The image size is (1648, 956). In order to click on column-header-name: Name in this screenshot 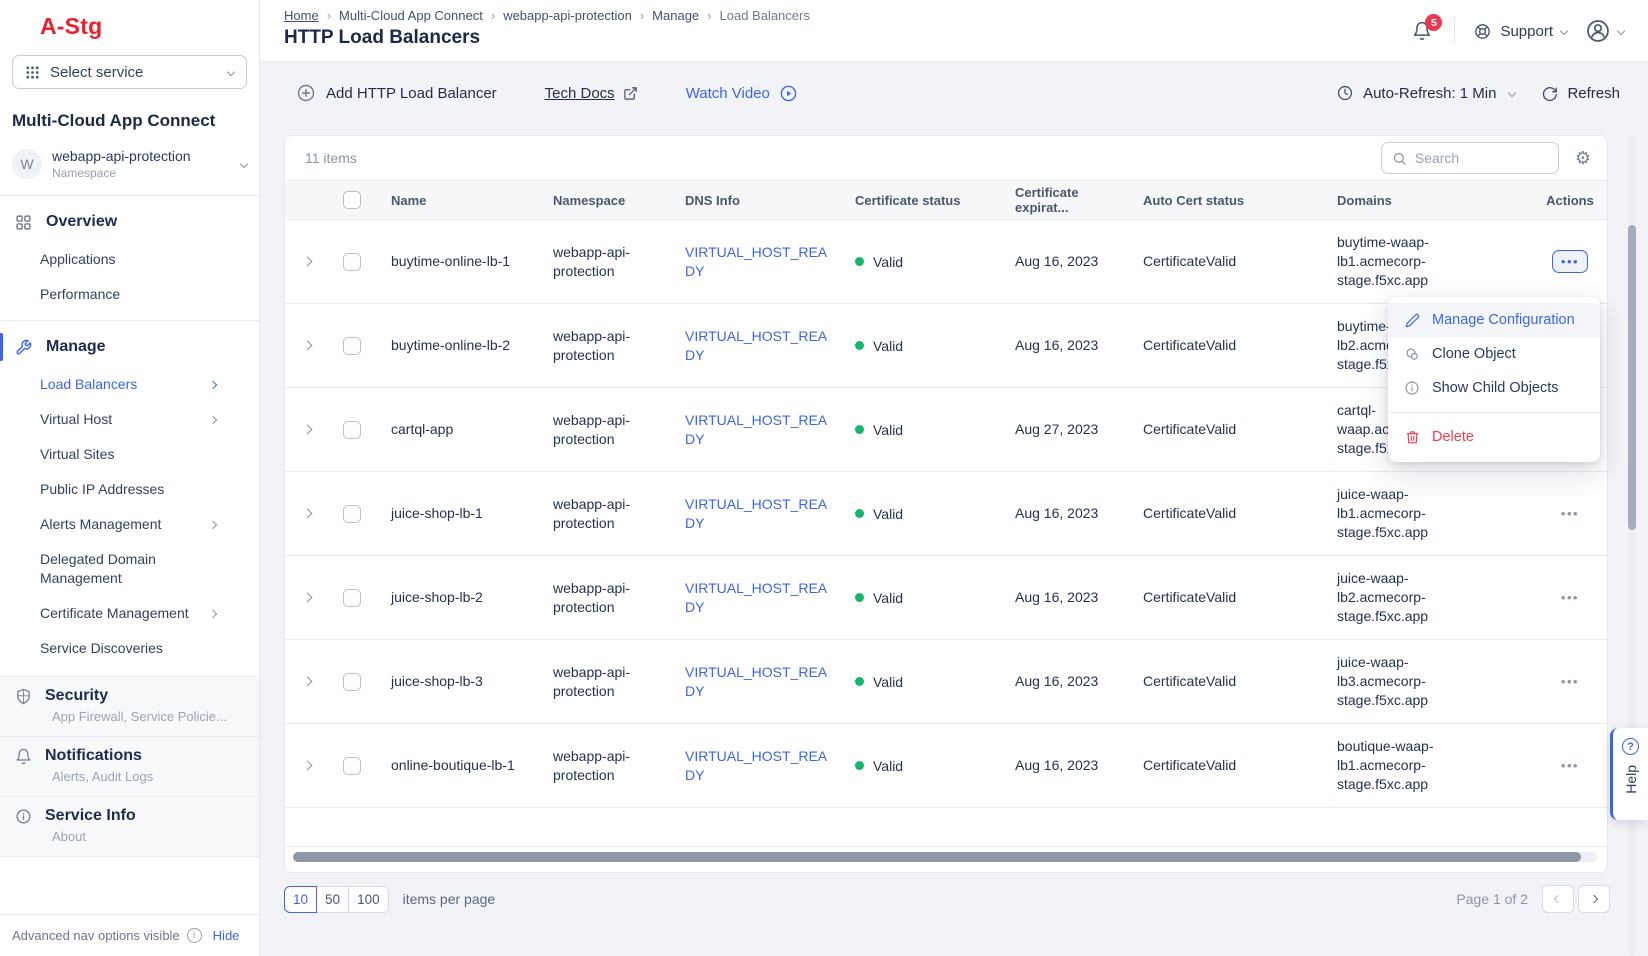, I will do `click(409, 200)`.